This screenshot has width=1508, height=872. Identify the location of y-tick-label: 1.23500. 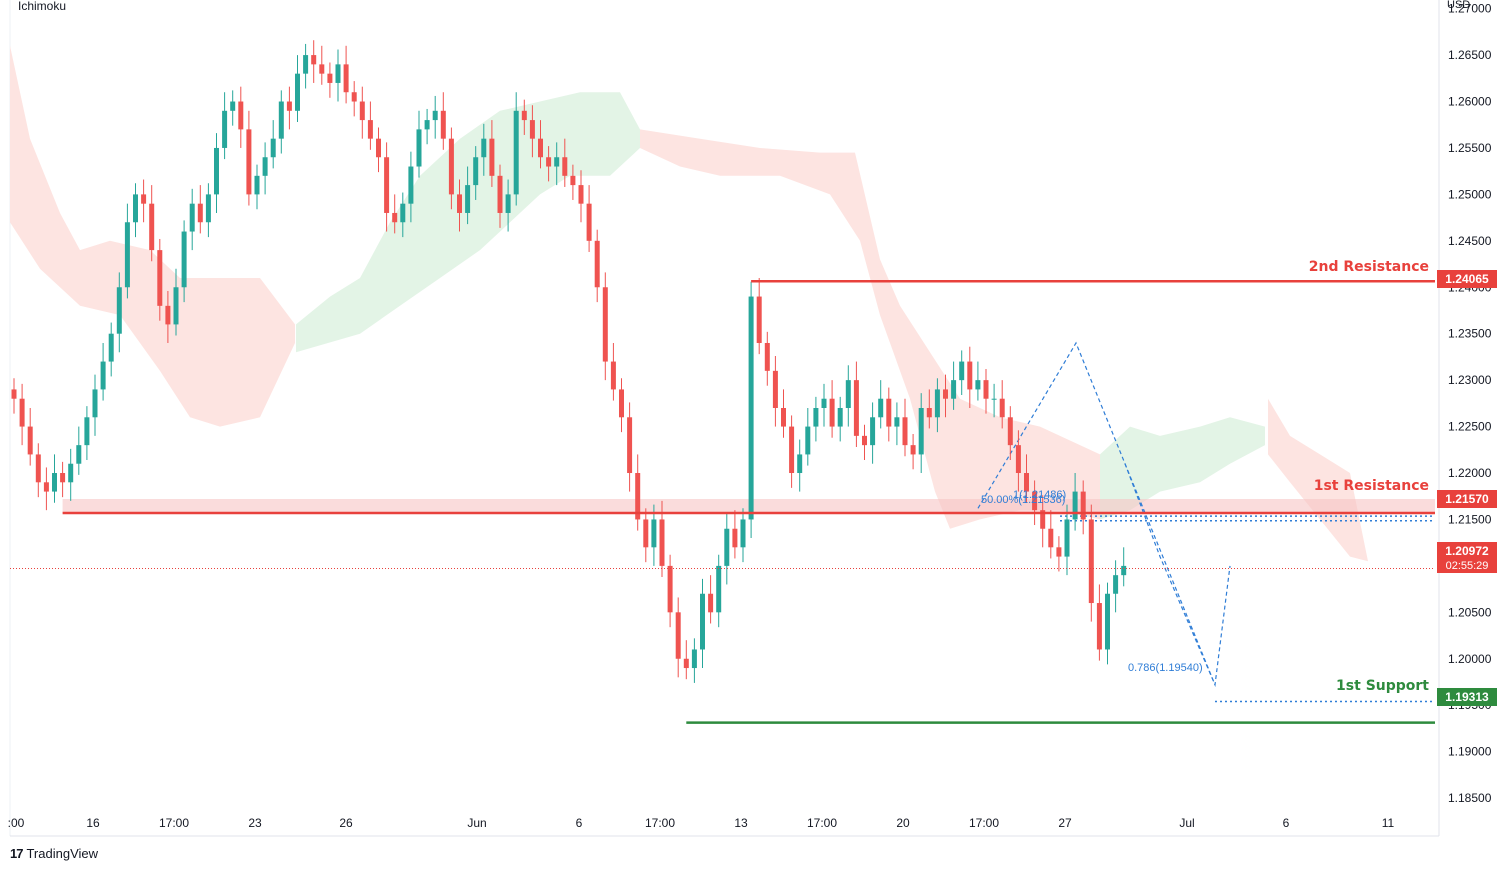
(1470, 334).